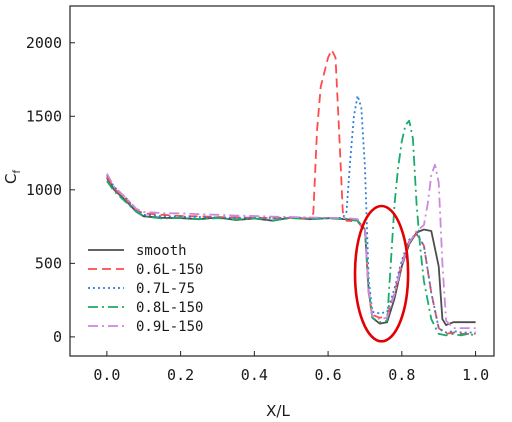  What do you see at coordinates (169, 308) in the screenshot?
I see `legend-label-3: 0.8L-150` at bounding box center [169, 308].